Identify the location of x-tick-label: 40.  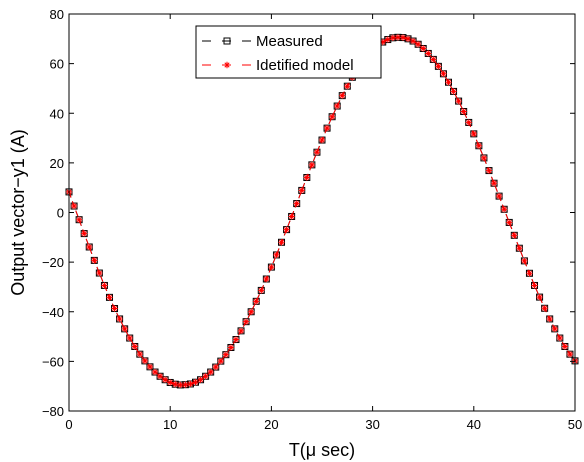
(474, 424).